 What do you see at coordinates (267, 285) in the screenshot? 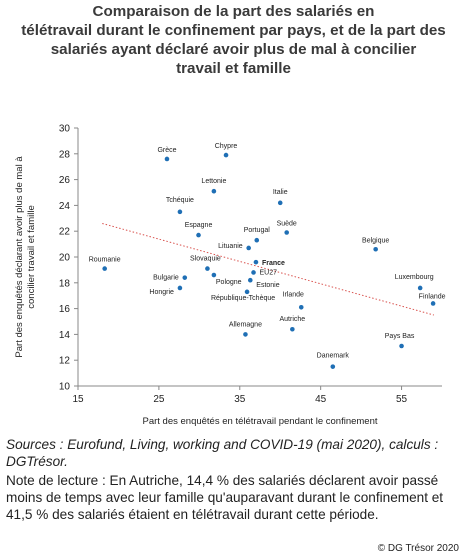
I see `point-label: Estonie` at bounding box center [267, 285].